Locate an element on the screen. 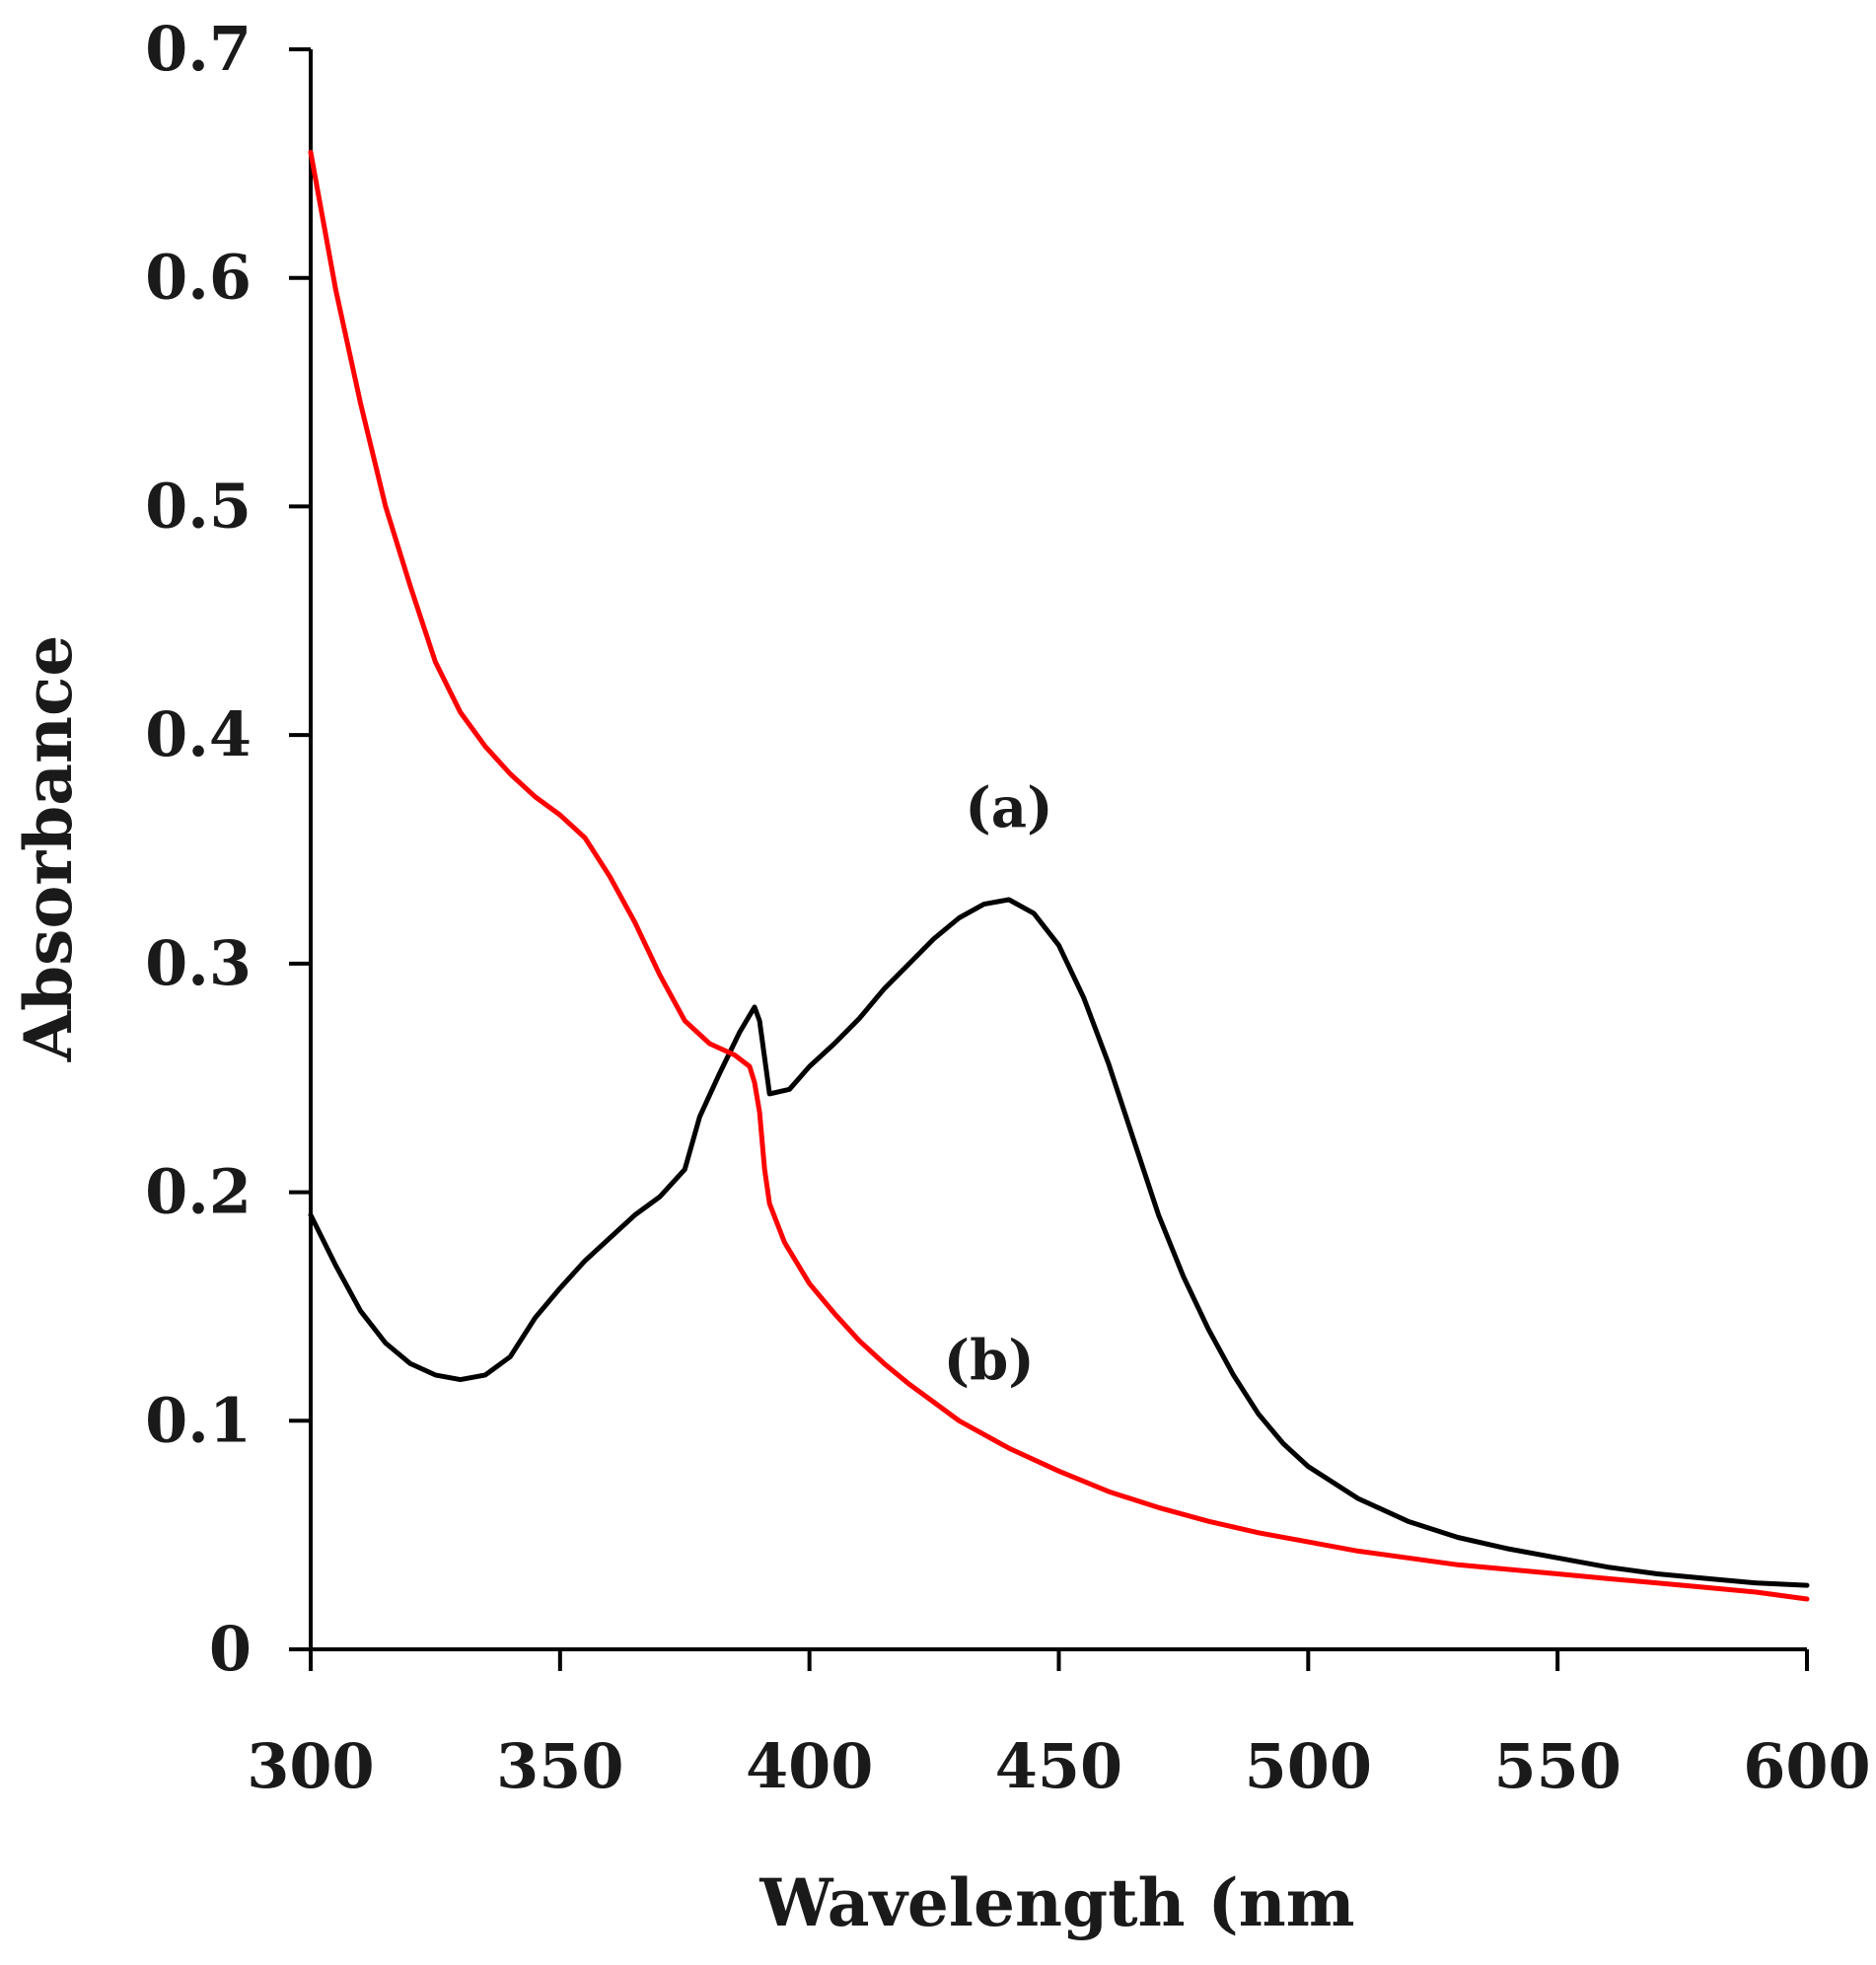 The image size is (1876, 1965). y-tick-label: 0.1 is located at coordinates (198, 1420).